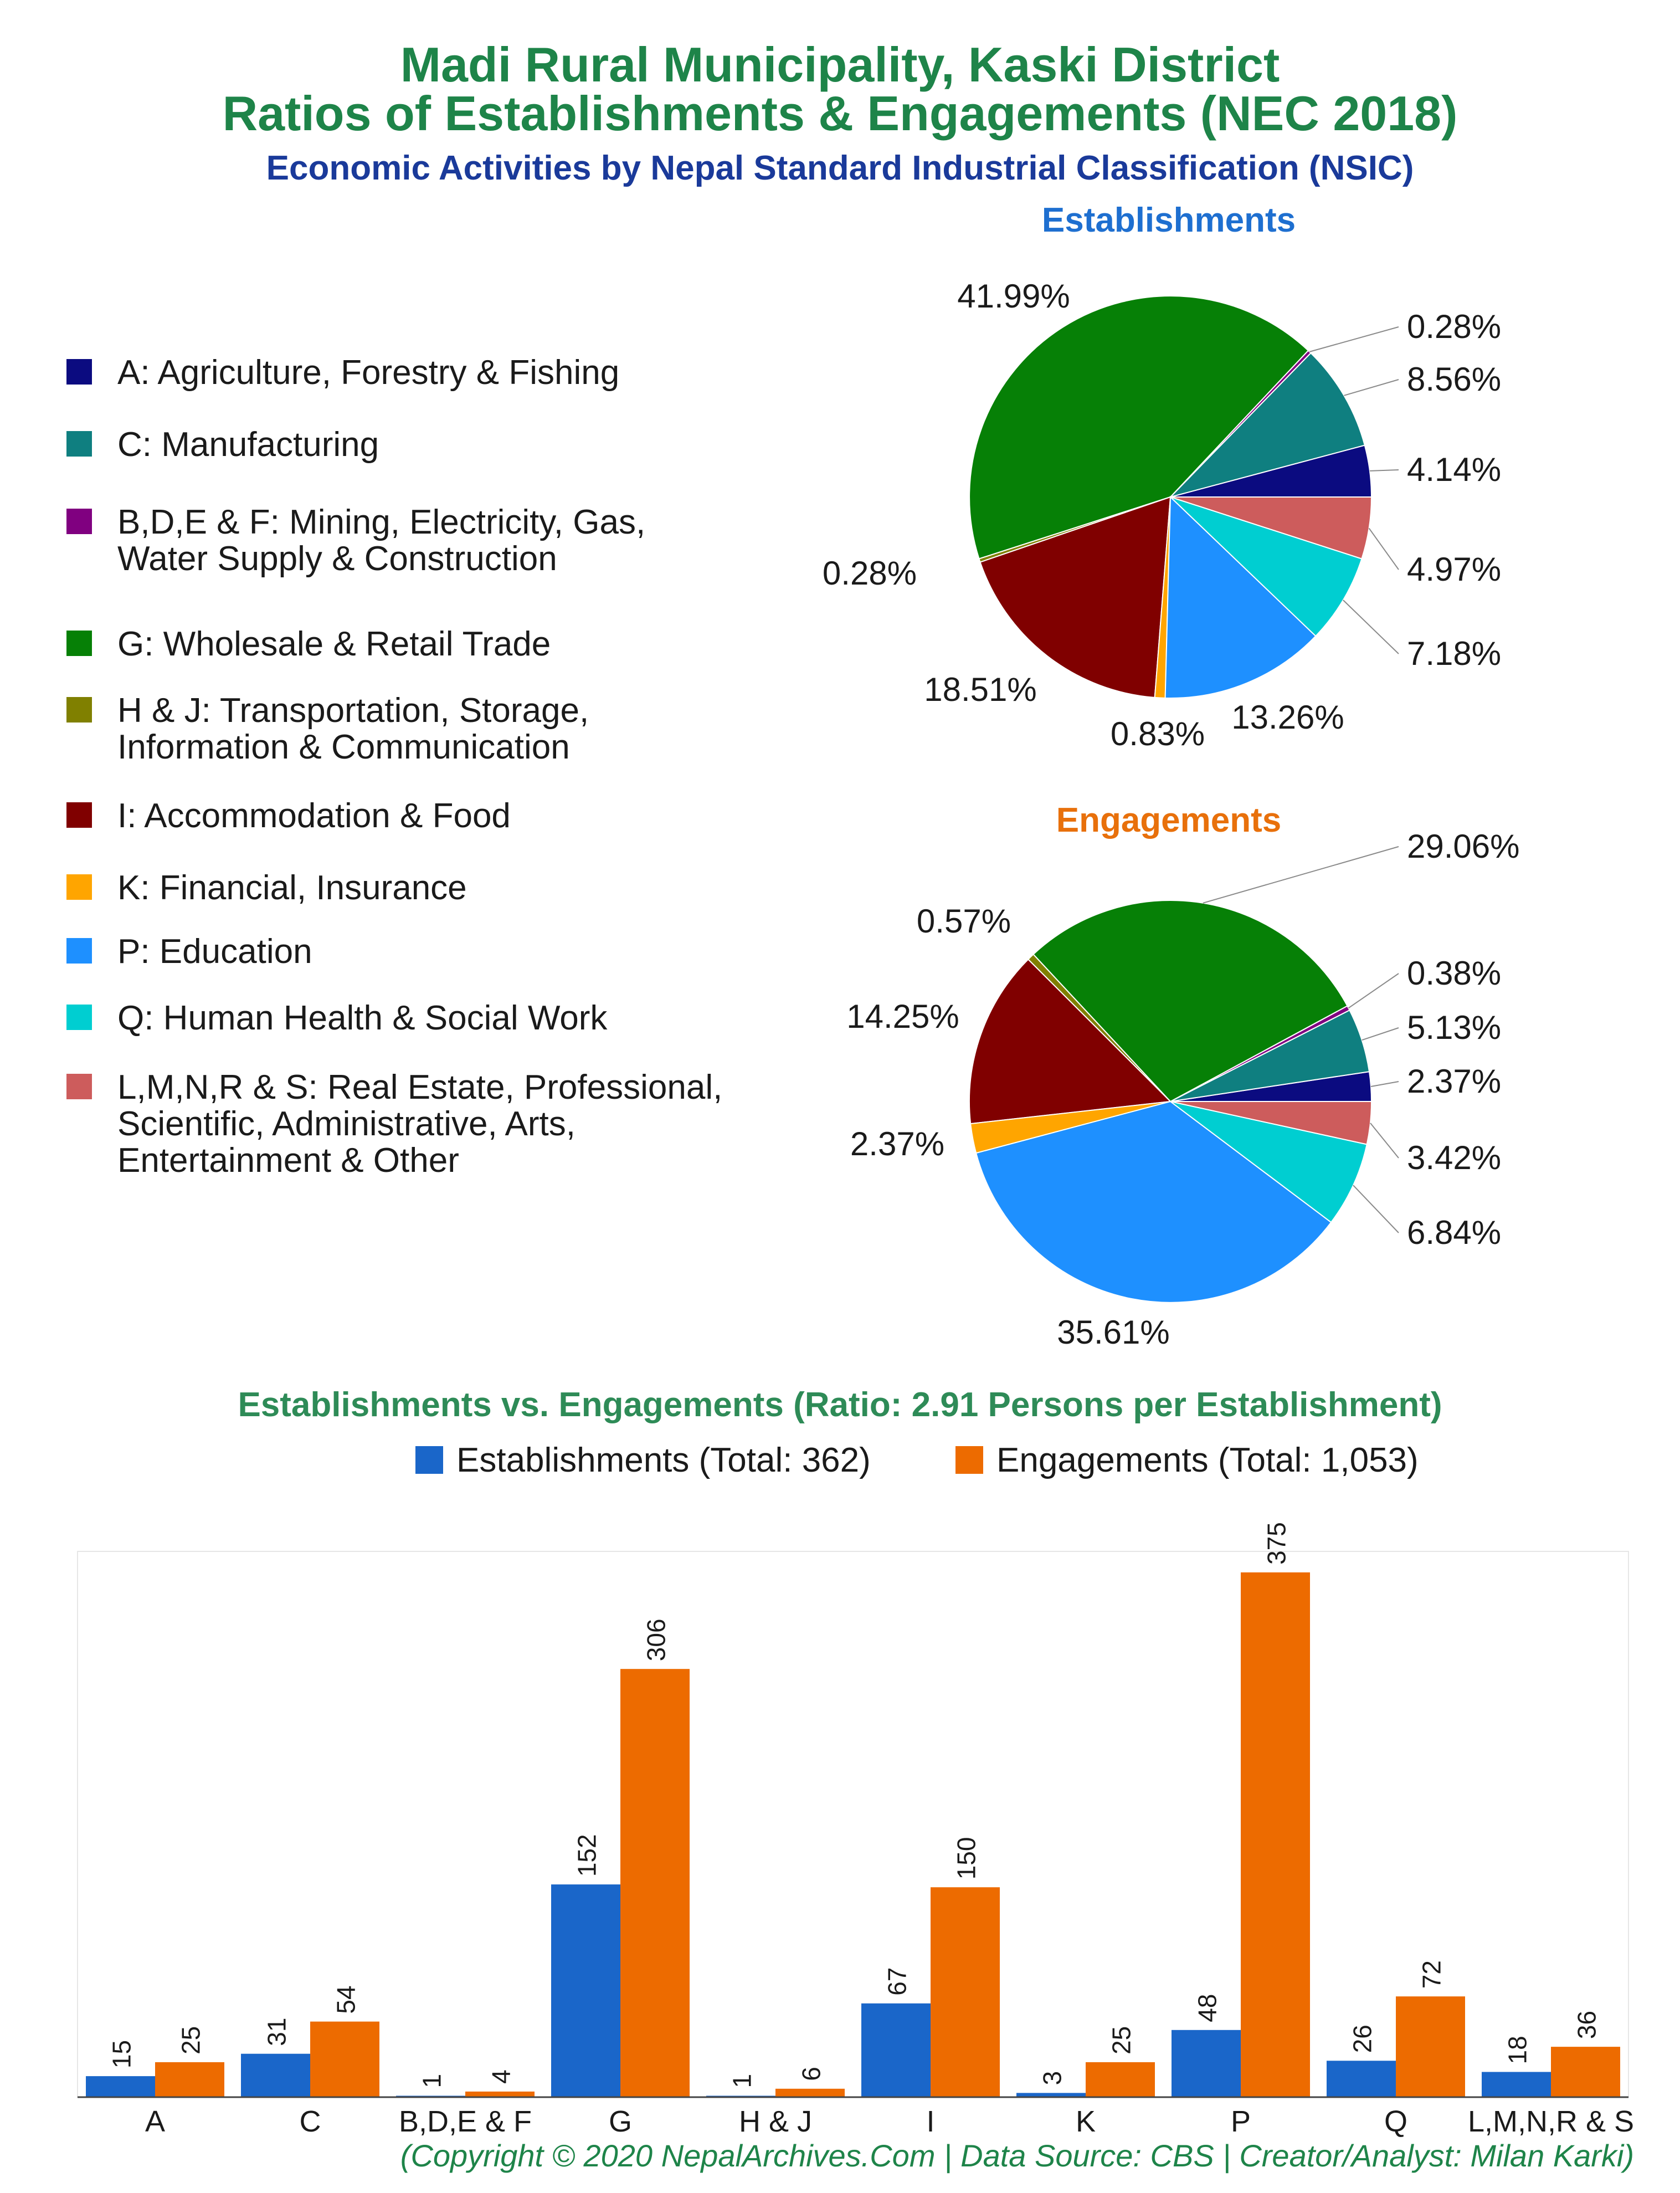 The image size is (1680, 2193). Describe the element at coordinates (964, 921) in the screenshot. I see `pie-value-label: 0.57%` at that location.